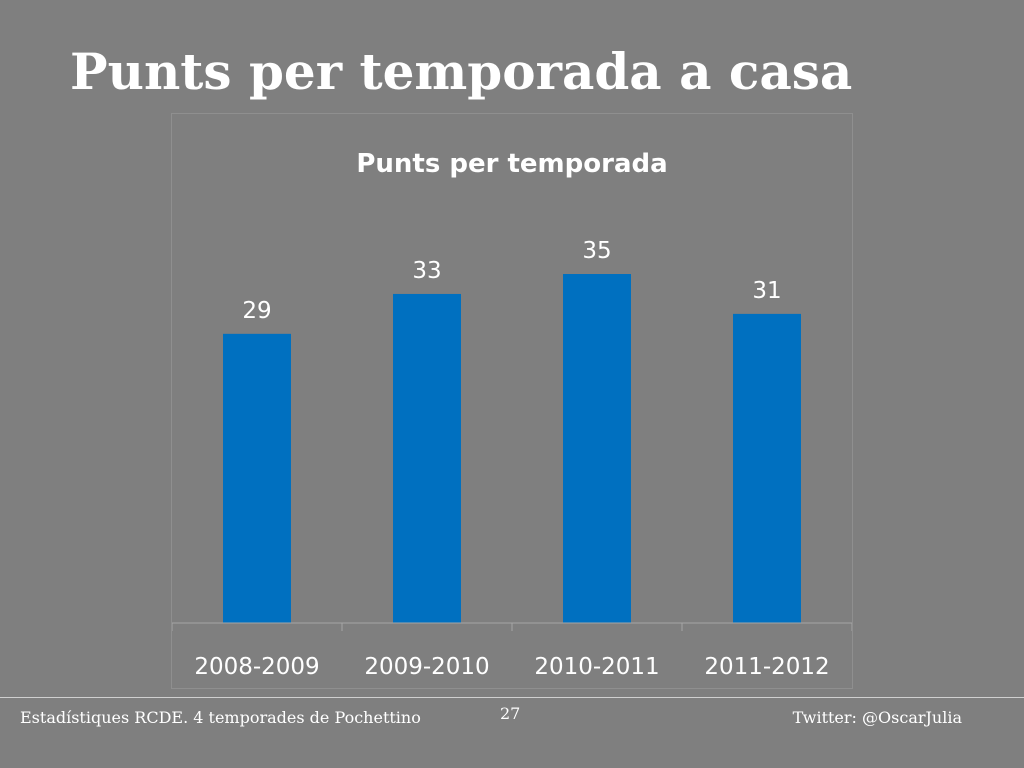  What do you see at coordinates (877, 717) in the screenshot?
I see `footer-twitter-handle: Twitter: @OscarJulia` at bounding box center [877, 717].